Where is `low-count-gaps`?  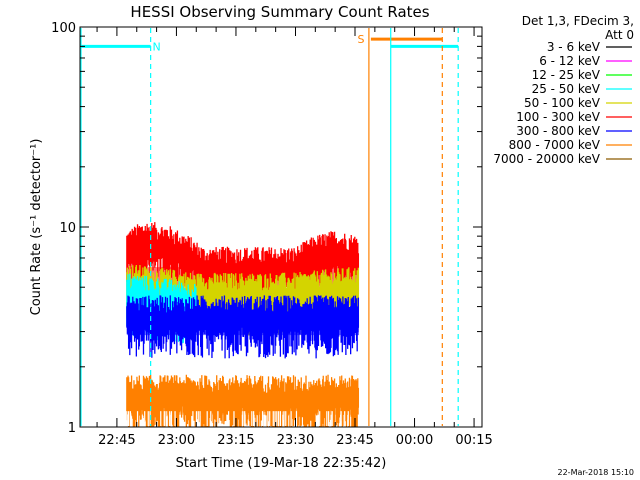 low-count-gaps is located at coordinates (237, 418).